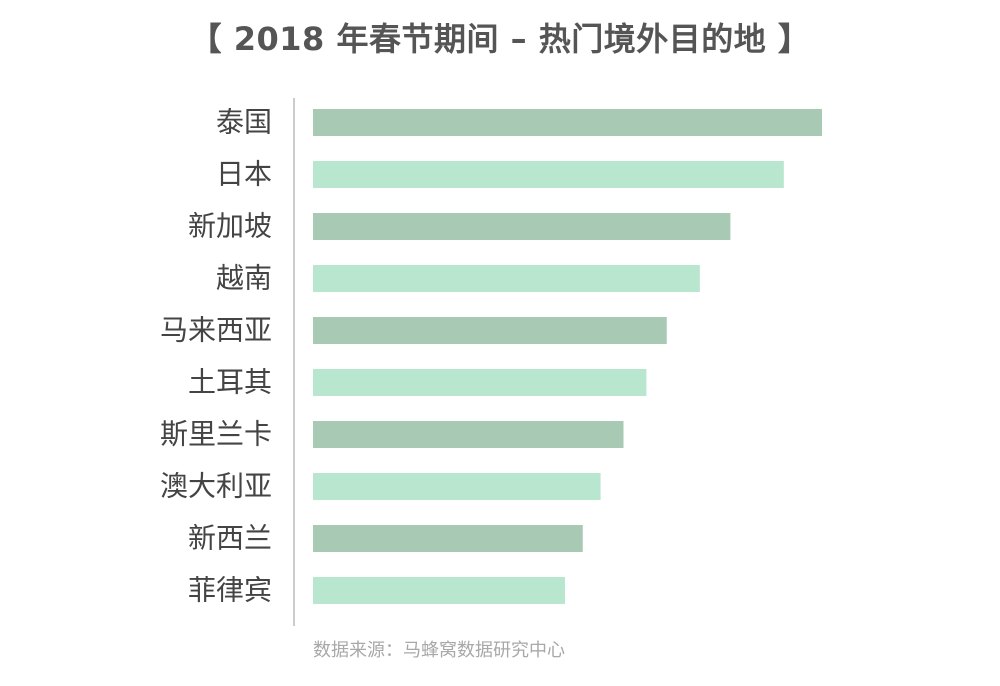 The width and height of the screenshot is (1000, 686). What do you see at coordinates (216, 434) in the screenshot?
I see `category-label-7: 斯里兰卡` at bounding box center [216, 434].